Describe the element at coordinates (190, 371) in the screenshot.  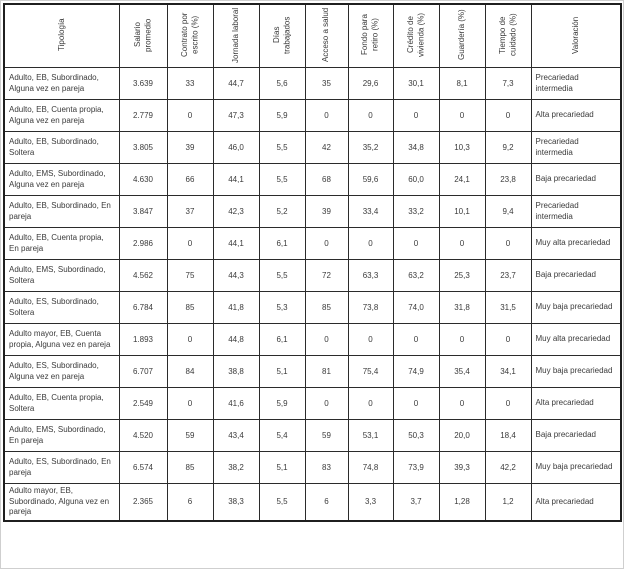
I see `cell-contrato: 84` at that location.